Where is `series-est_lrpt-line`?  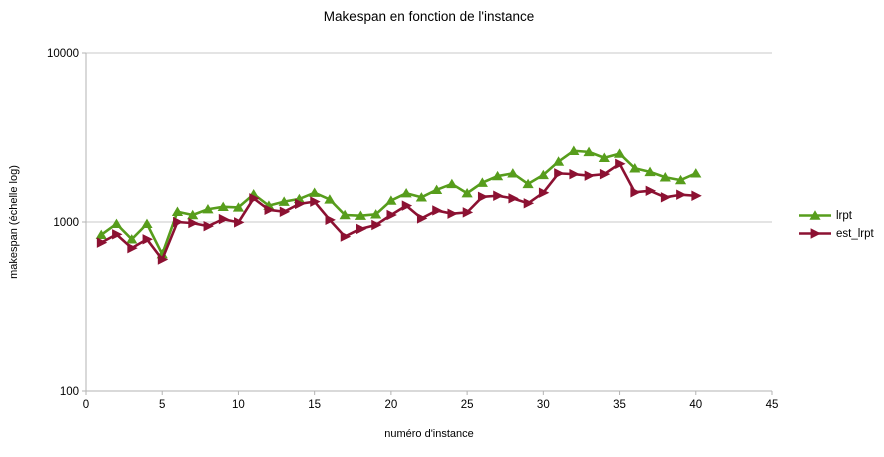
series-est_lrpt-line is located at coordinates (398, 211).